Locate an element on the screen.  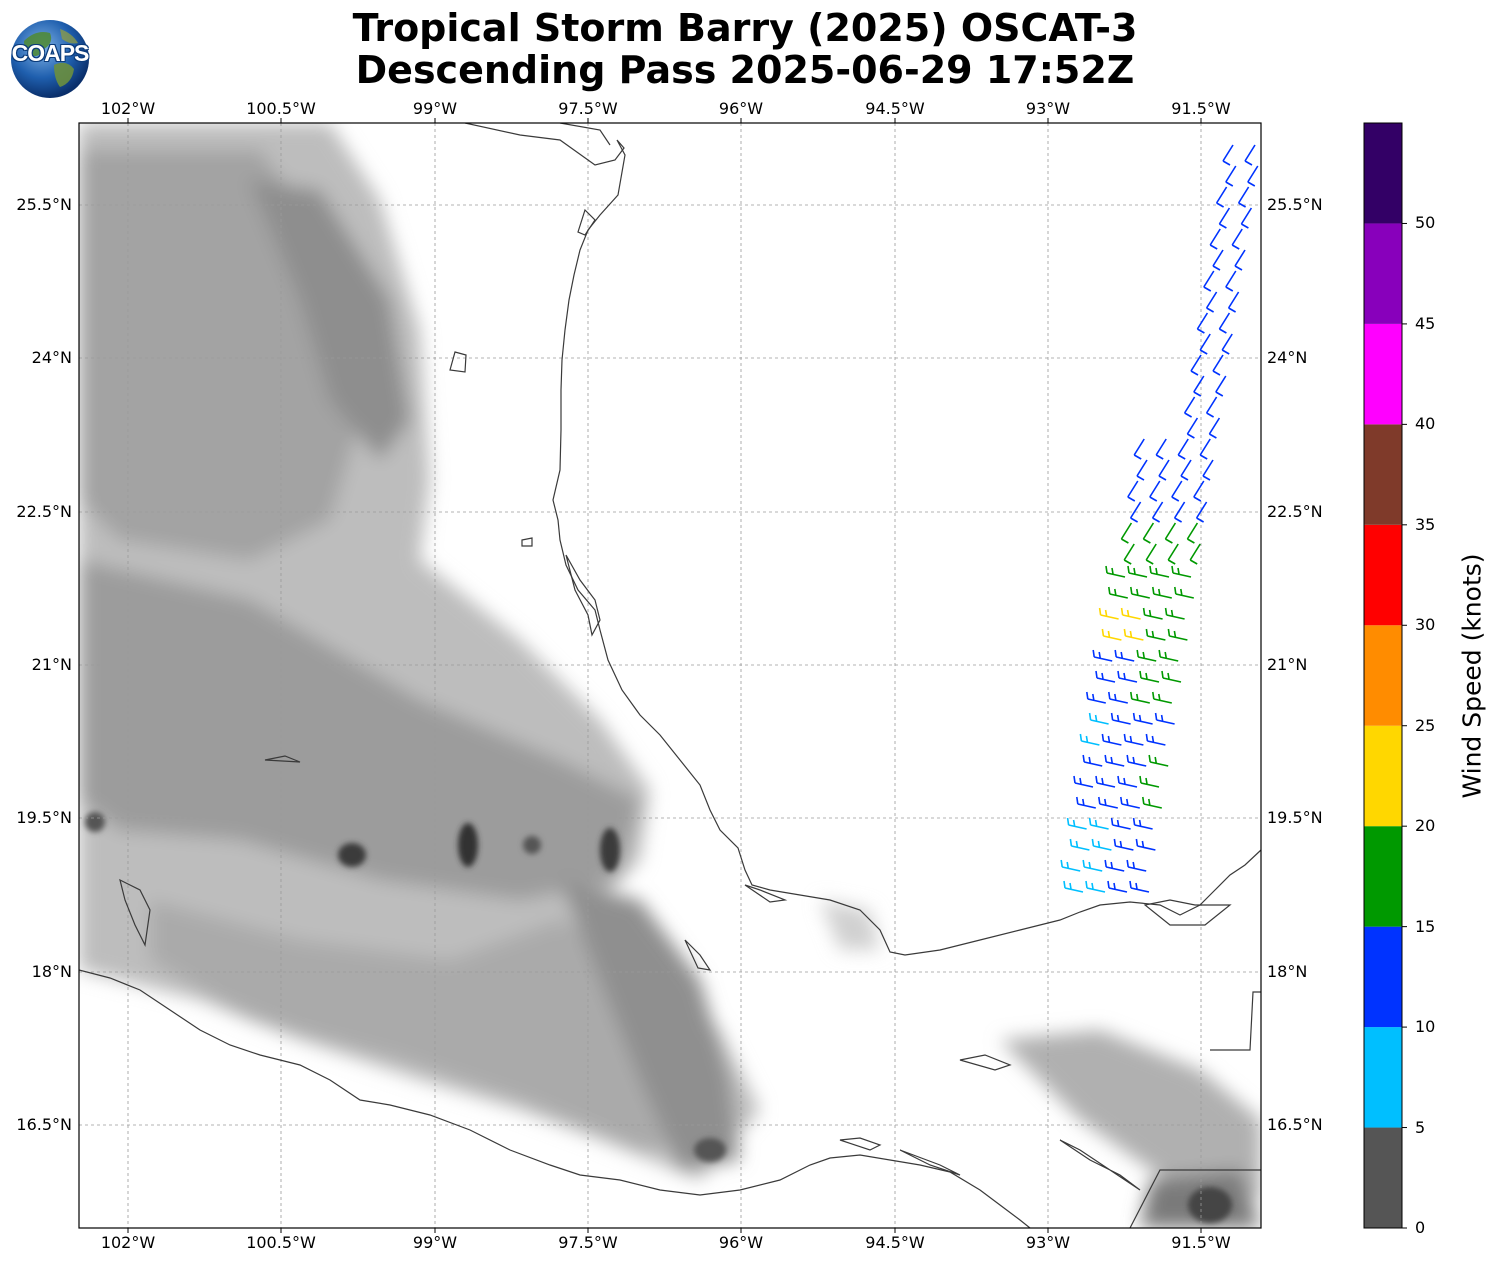
inland-lake is located at coordinates (458, 362).